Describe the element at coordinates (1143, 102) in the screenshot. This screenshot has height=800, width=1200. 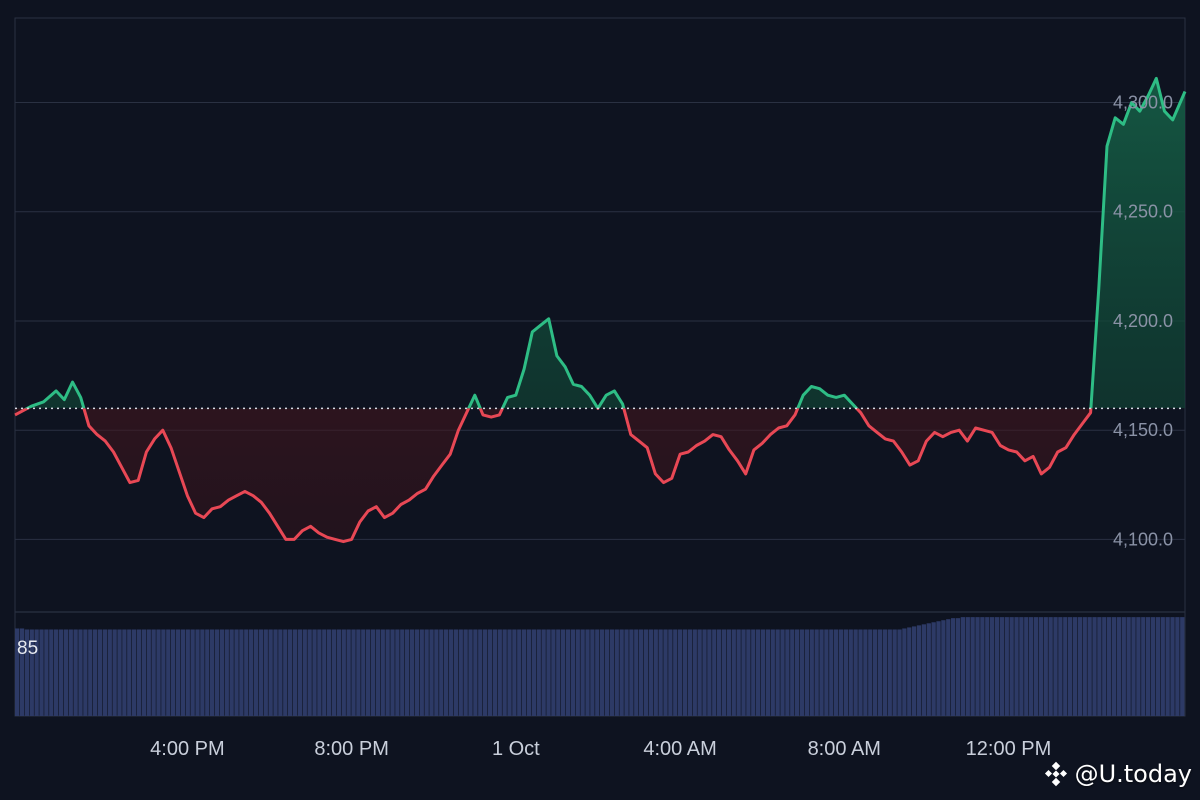
I see `y-tick-label: 4,300.0` at that location.